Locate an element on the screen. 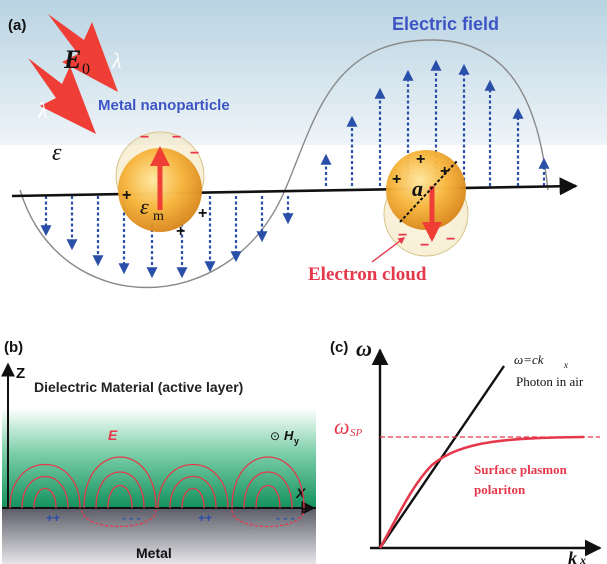 The image size is (607, 564). hy-subscript: y is located at coordinates (296, 441).